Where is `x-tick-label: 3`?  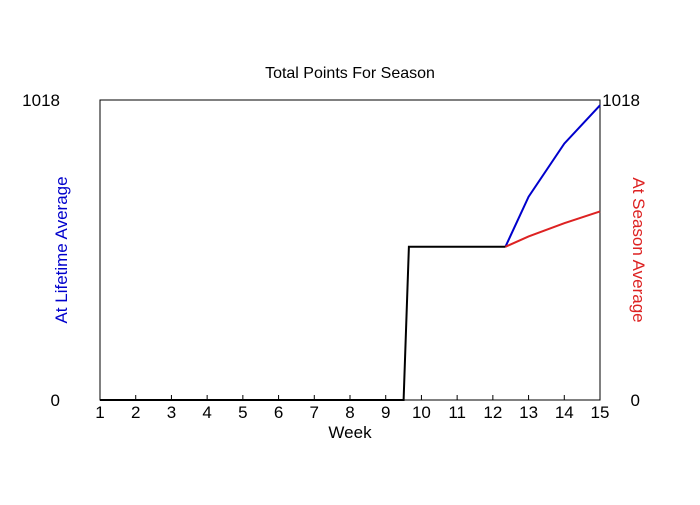 x-tick-label: 3 is located at coordinates (171, 412).